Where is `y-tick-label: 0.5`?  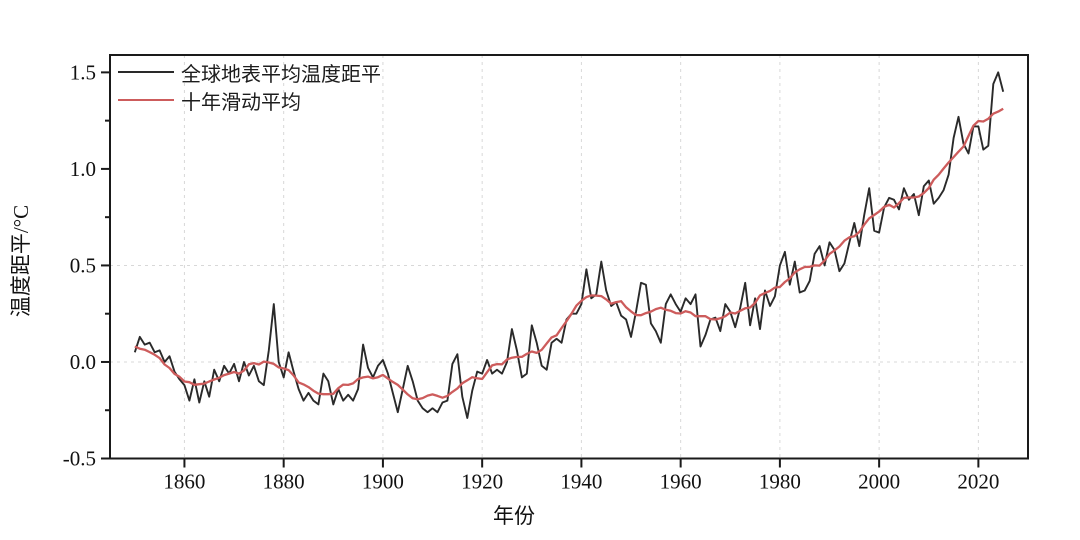 y-tick-label: 0.5 is located at coordinates (83, 265).